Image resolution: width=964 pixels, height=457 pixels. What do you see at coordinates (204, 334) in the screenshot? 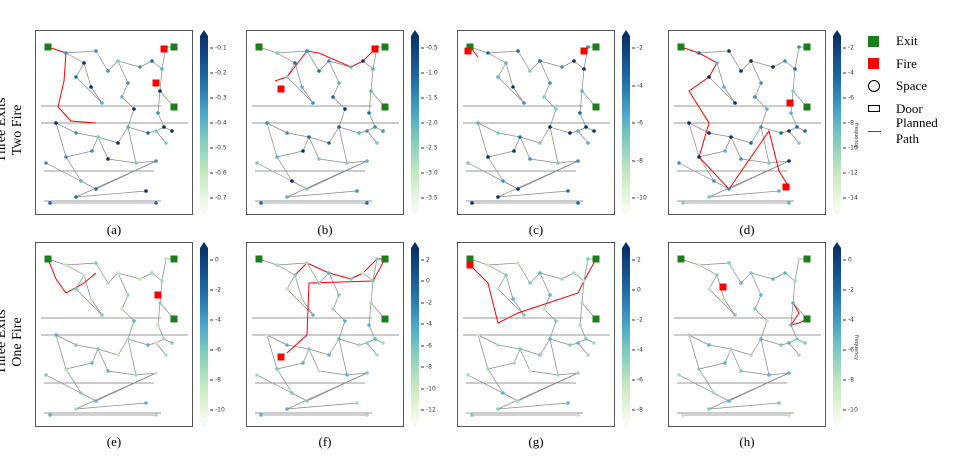
I see `colorbar-gradient` at bounding box center [204, 334].